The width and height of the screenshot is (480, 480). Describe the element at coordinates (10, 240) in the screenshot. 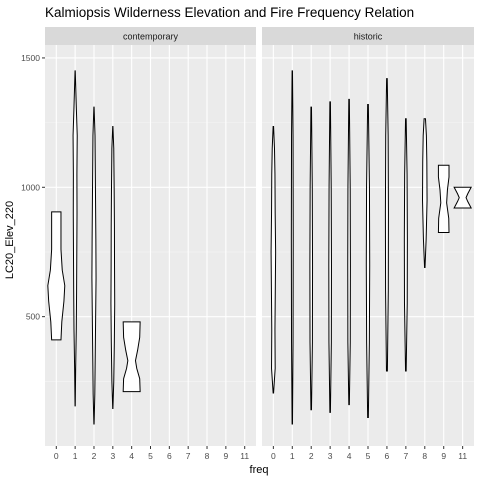

I see `y-axis-title: LC20_Elev_220` at that location.